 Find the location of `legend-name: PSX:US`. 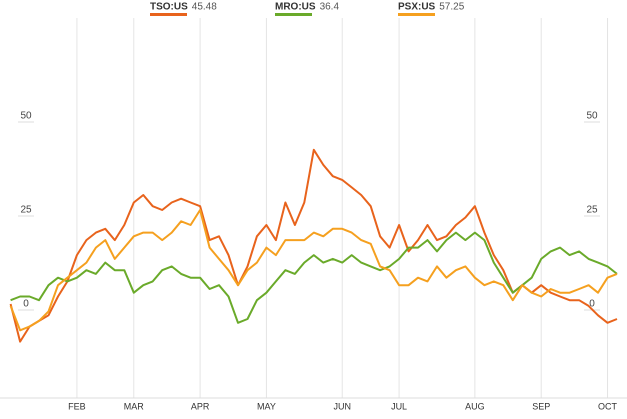

legend-name: PSX:US is located at coordinates (417, 7).